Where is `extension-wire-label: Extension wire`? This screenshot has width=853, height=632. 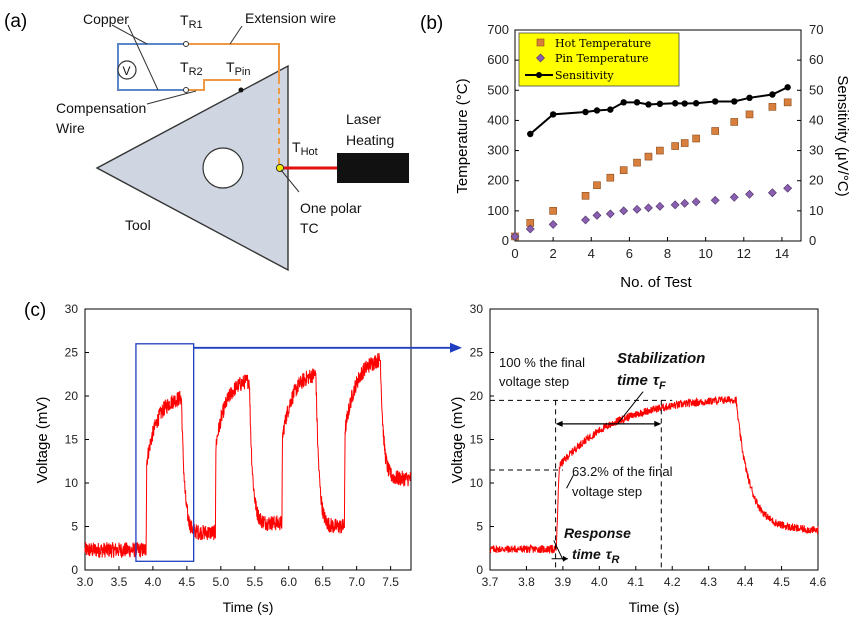 extension-wire-label: Extension wire is located at coordinates (290, 18).